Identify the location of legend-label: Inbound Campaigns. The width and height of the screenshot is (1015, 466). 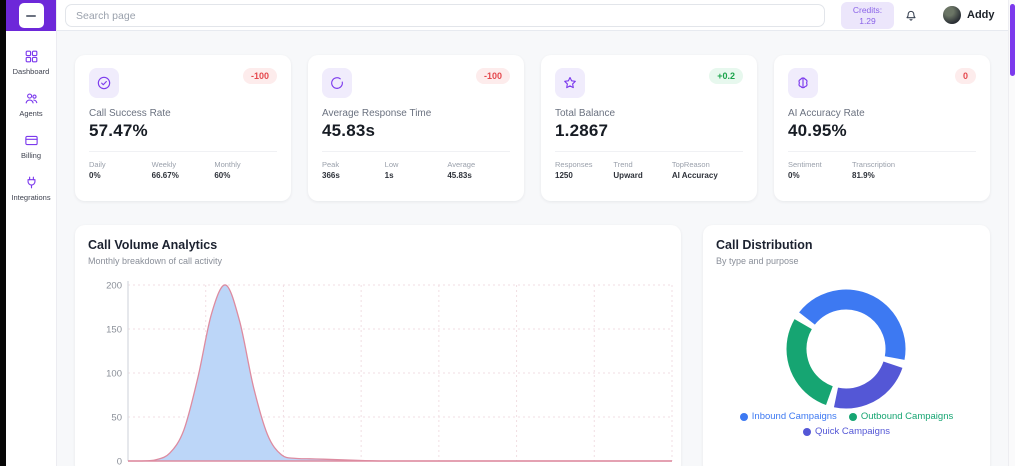
(794, 416).